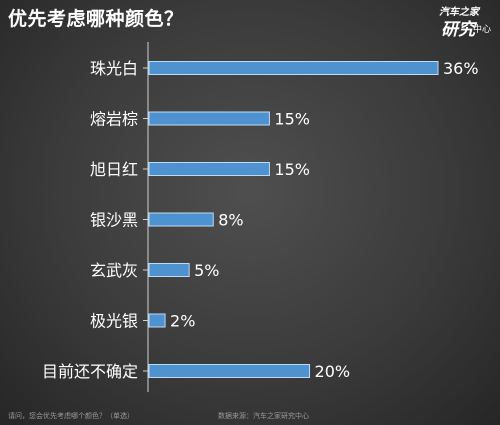 This screenshot has width=500, height=425. I want to click on category-label: 玄武灰, so click(114, 270).